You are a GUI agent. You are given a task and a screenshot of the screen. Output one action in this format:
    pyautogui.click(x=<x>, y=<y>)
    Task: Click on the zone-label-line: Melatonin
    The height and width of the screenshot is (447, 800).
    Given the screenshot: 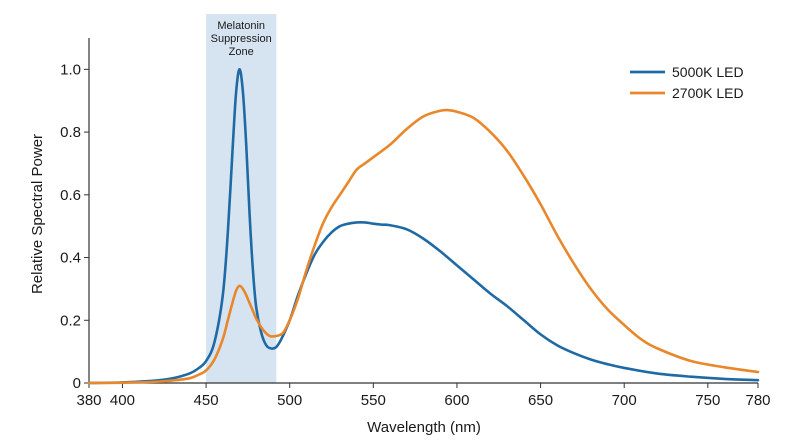 What is the action you would take?
    pyautogui.click(x=241, y=26)
    